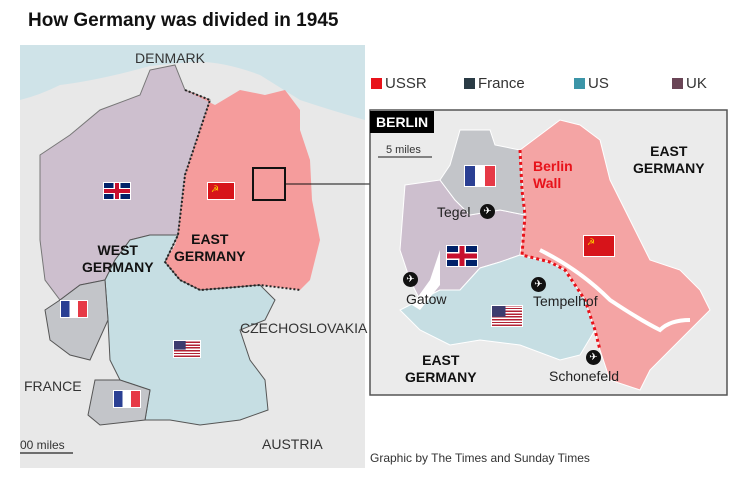  Describe the element at coordinates (598, 83) in the screenshot. I see `legend-label: US` at that location.